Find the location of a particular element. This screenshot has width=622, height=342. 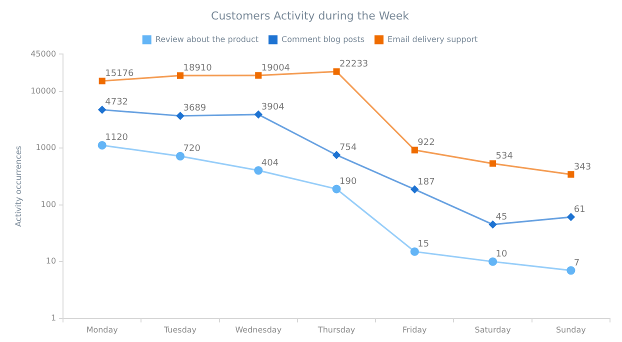

data-label: 343 is located at coordinates (583, 167).